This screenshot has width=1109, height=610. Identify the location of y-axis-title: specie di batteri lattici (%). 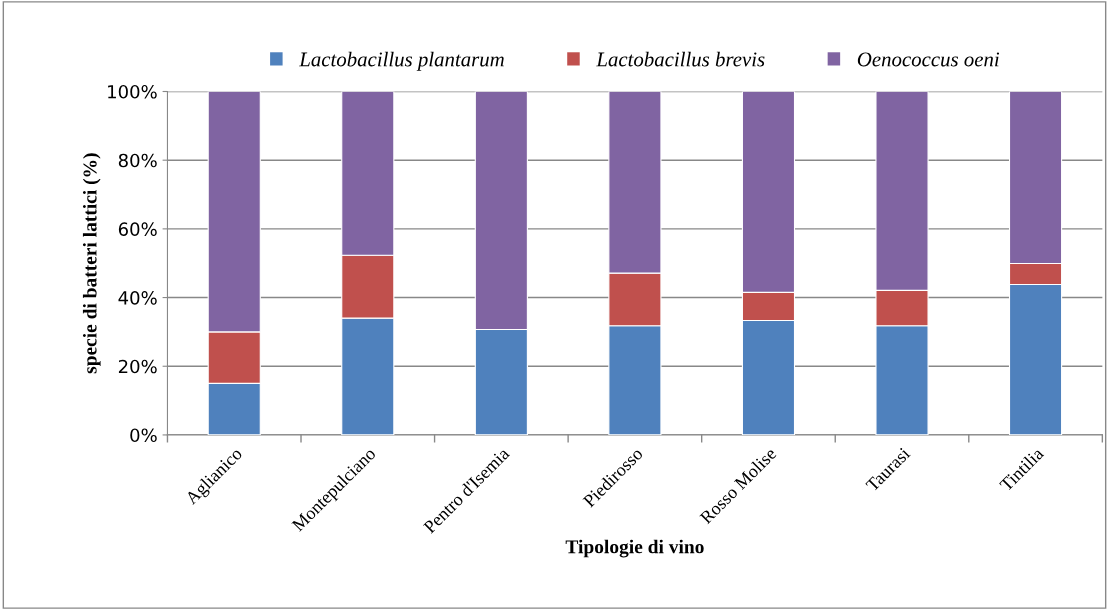
(91, 263).